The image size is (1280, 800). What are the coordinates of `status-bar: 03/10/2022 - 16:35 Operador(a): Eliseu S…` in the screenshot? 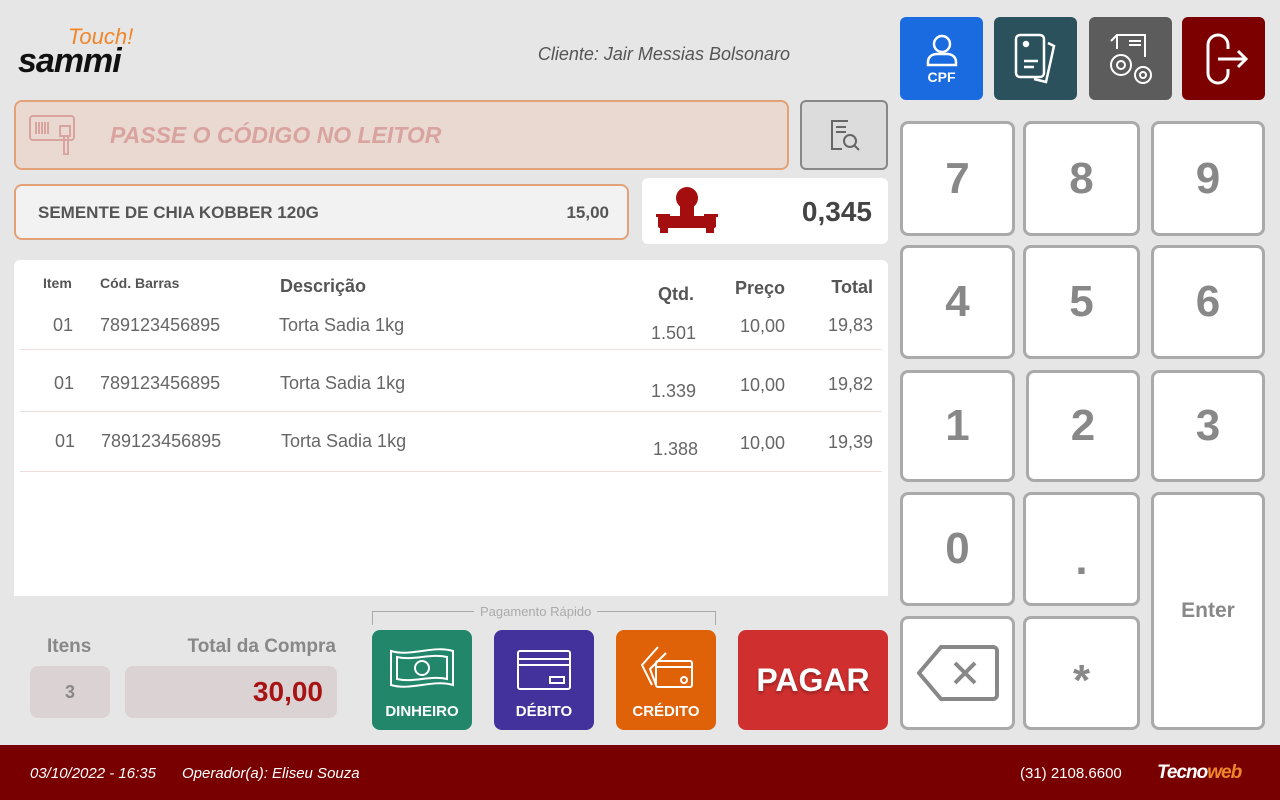 It's located at (640, 772).